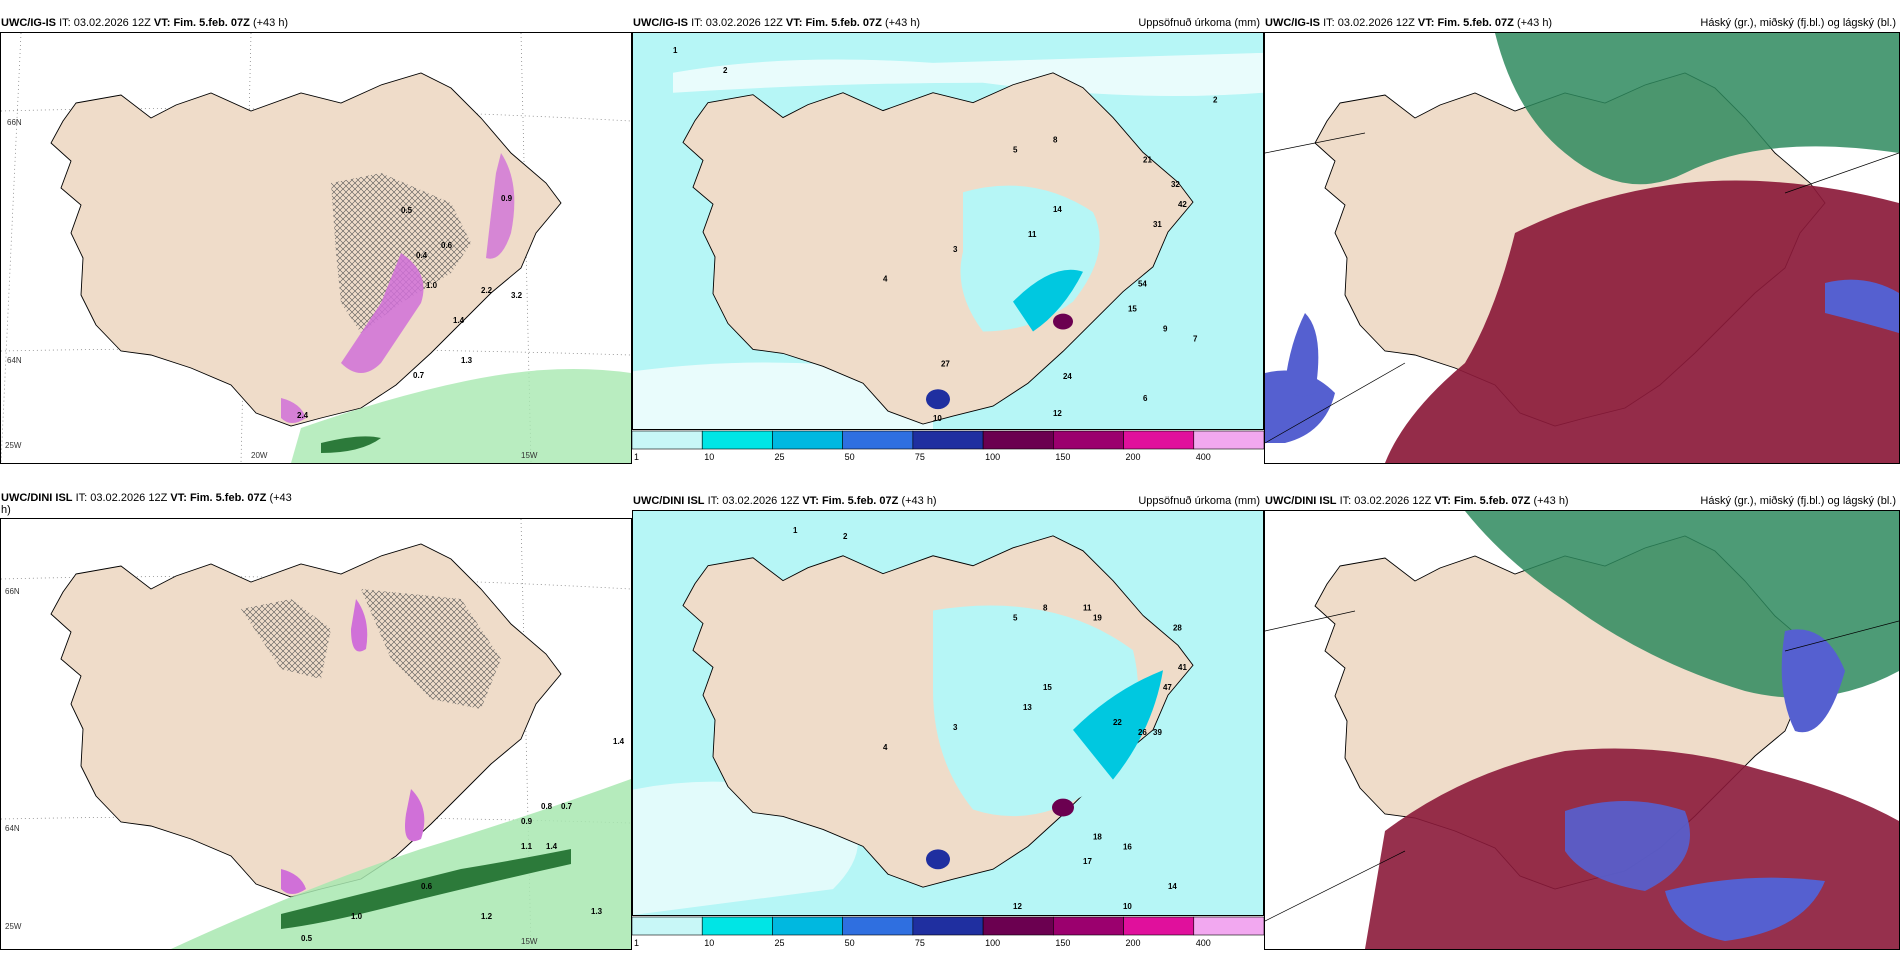  Describe the element at coordinates (1142, 284) in the screenshot. I see `value-label: 54` at that location.